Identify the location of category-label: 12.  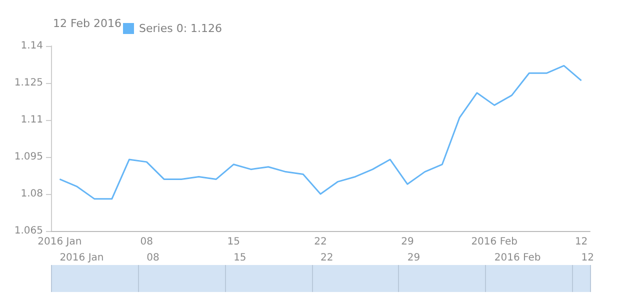
(587, 258).